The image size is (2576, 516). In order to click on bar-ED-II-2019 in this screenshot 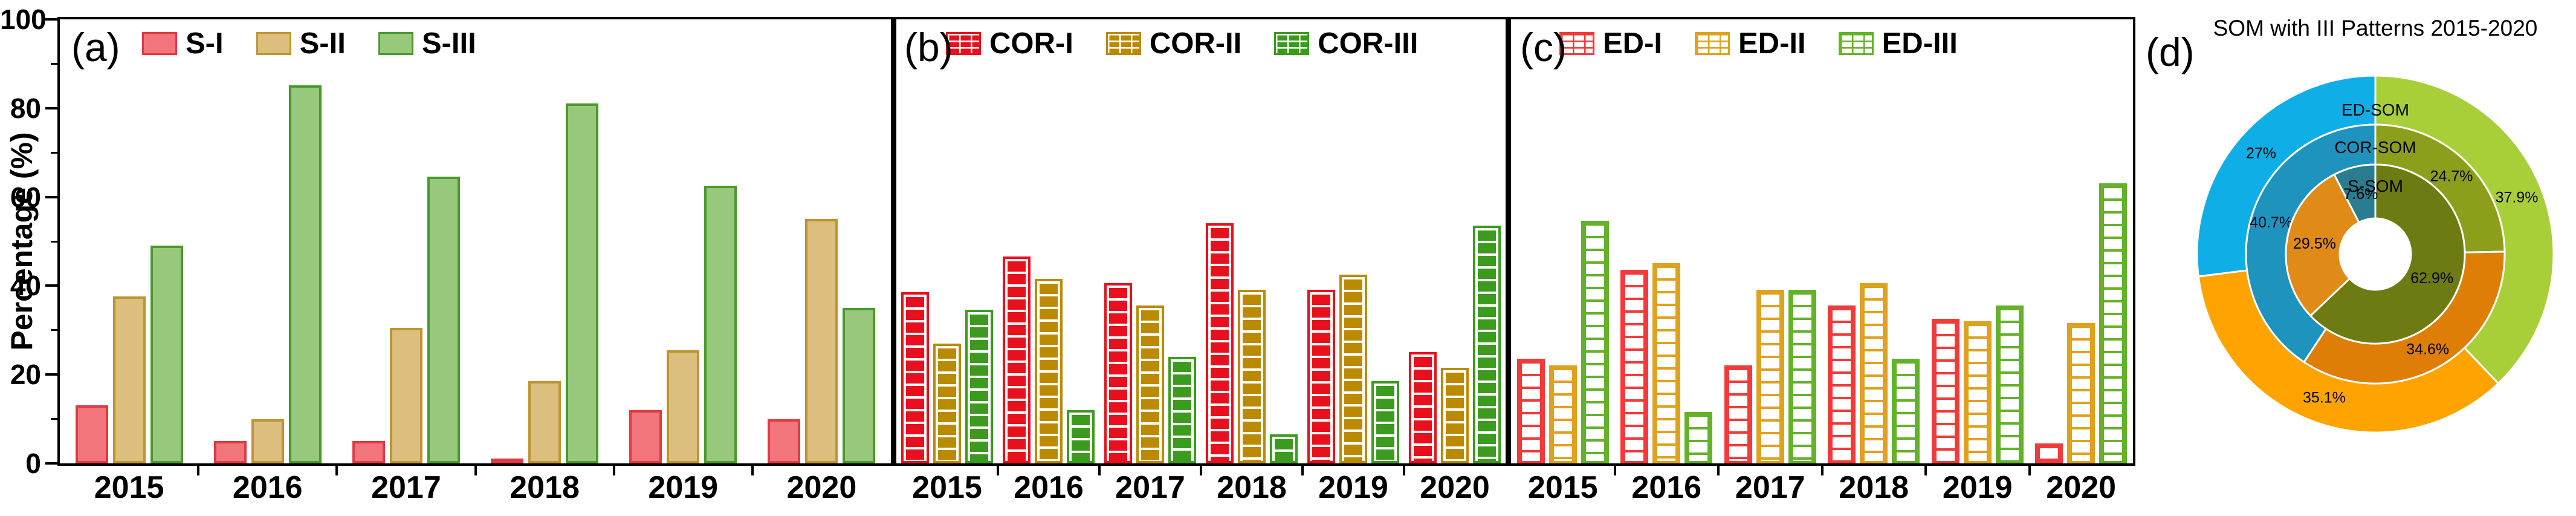, I will do `click(1977, 392)`.